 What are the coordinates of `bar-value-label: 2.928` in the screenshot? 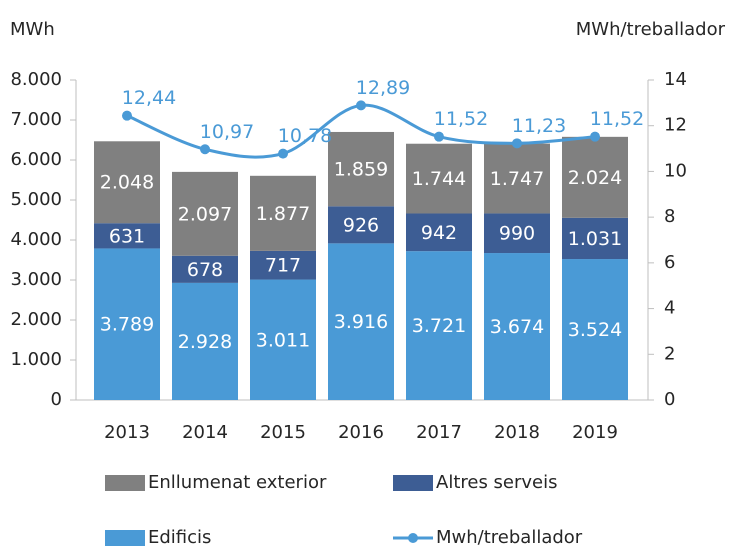 It's located at (205, 342).